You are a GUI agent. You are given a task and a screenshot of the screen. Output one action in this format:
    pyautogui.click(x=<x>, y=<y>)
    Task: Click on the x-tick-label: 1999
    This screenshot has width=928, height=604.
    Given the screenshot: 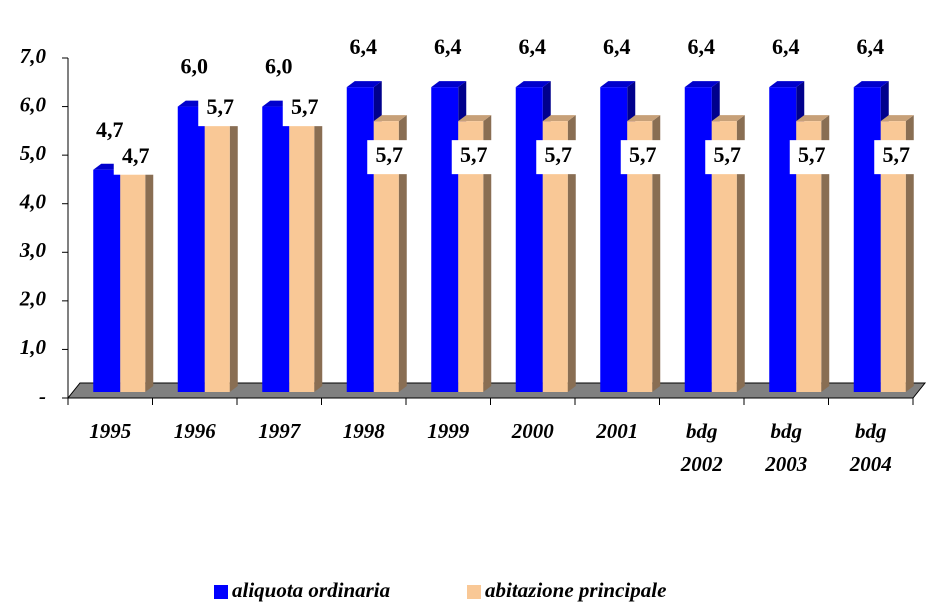 What is the action you would take?
    pyautogui.click(x=448, y=431)
    